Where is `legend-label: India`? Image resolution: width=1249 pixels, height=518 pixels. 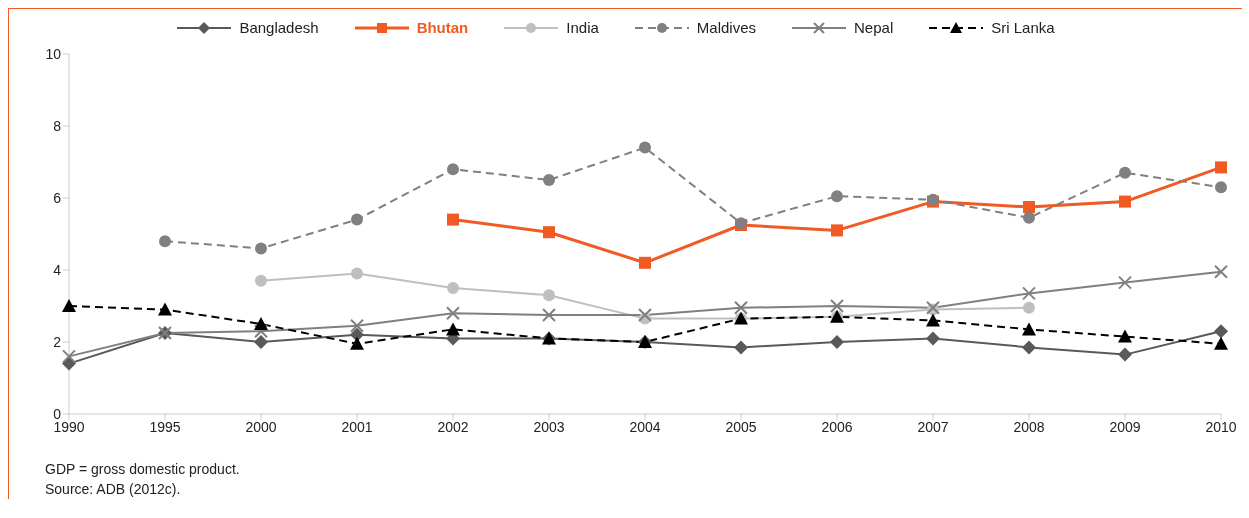
legend-label: India is located at coordinates (582, 27).